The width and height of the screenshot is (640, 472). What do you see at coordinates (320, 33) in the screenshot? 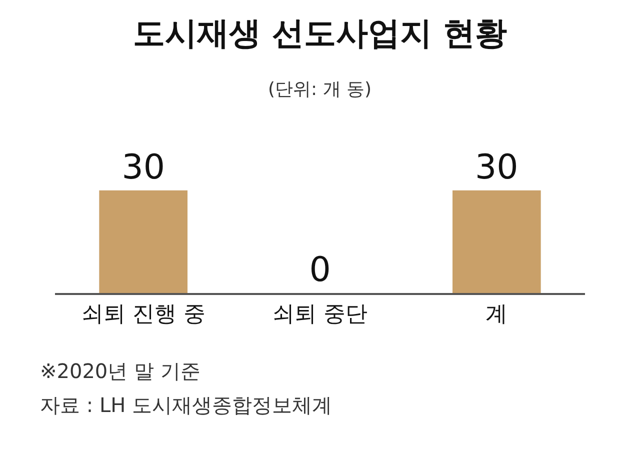
I see `chart-title: 도시재생 선도사업지 현황` at bounding box center [320, 33].